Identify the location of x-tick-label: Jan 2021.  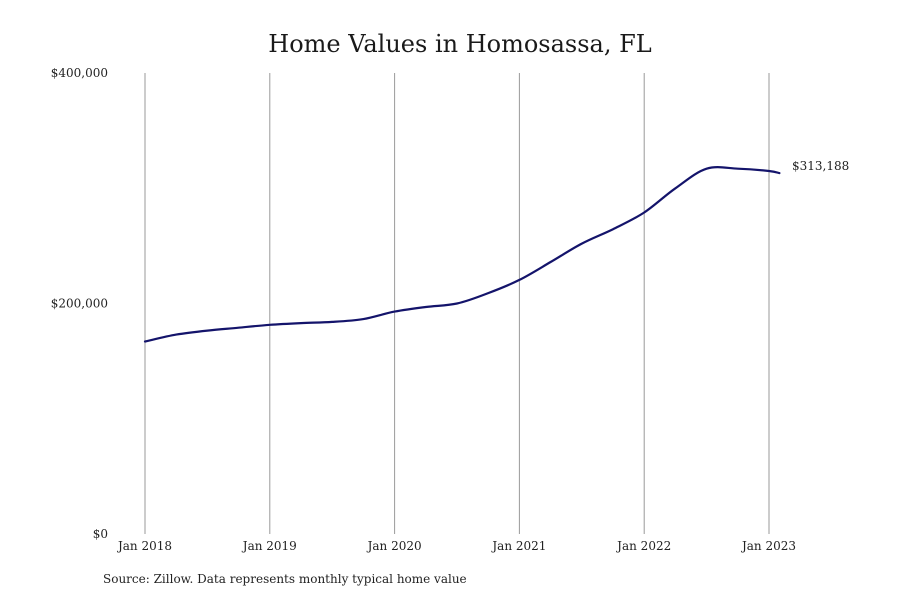
(518, 546).